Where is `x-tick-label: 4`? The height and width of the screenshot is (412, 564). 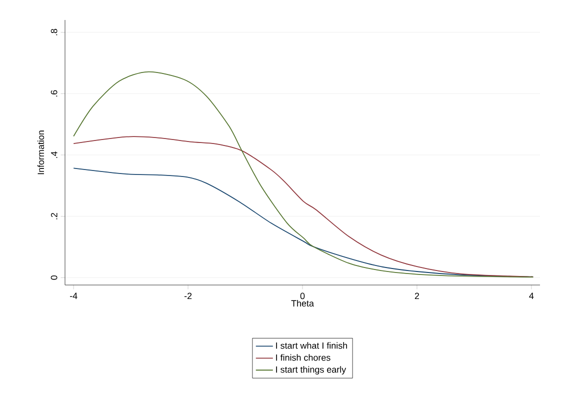 x-tick-label: 4 is located at coordinates (531, 295).